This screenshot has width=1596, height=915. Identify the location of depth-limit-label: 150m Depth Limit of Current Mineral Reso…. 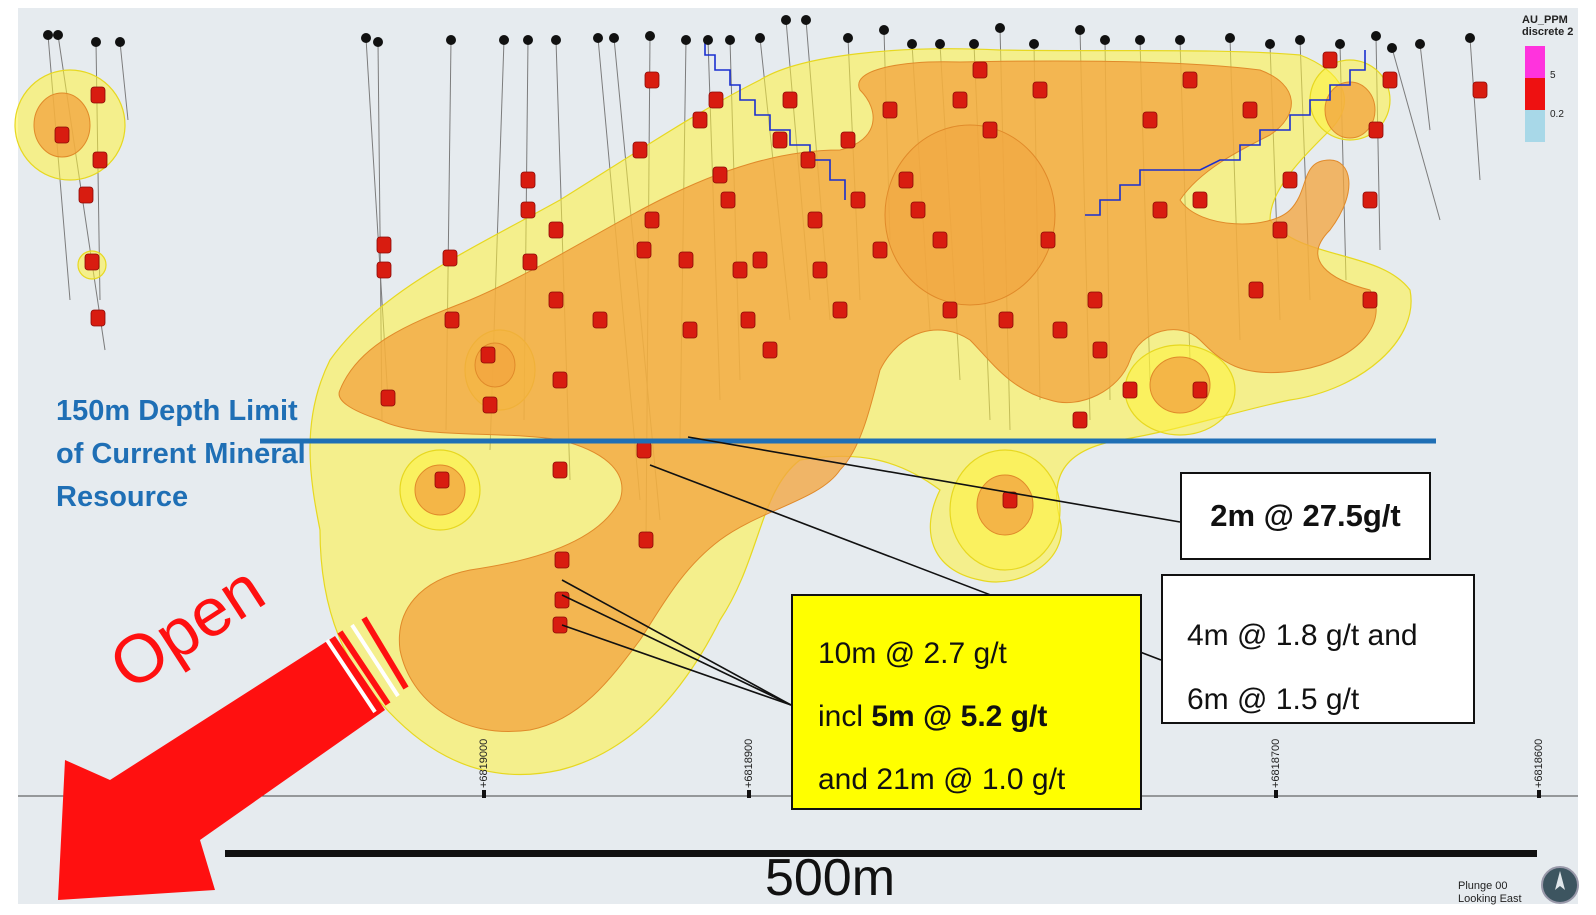
(181, 454).